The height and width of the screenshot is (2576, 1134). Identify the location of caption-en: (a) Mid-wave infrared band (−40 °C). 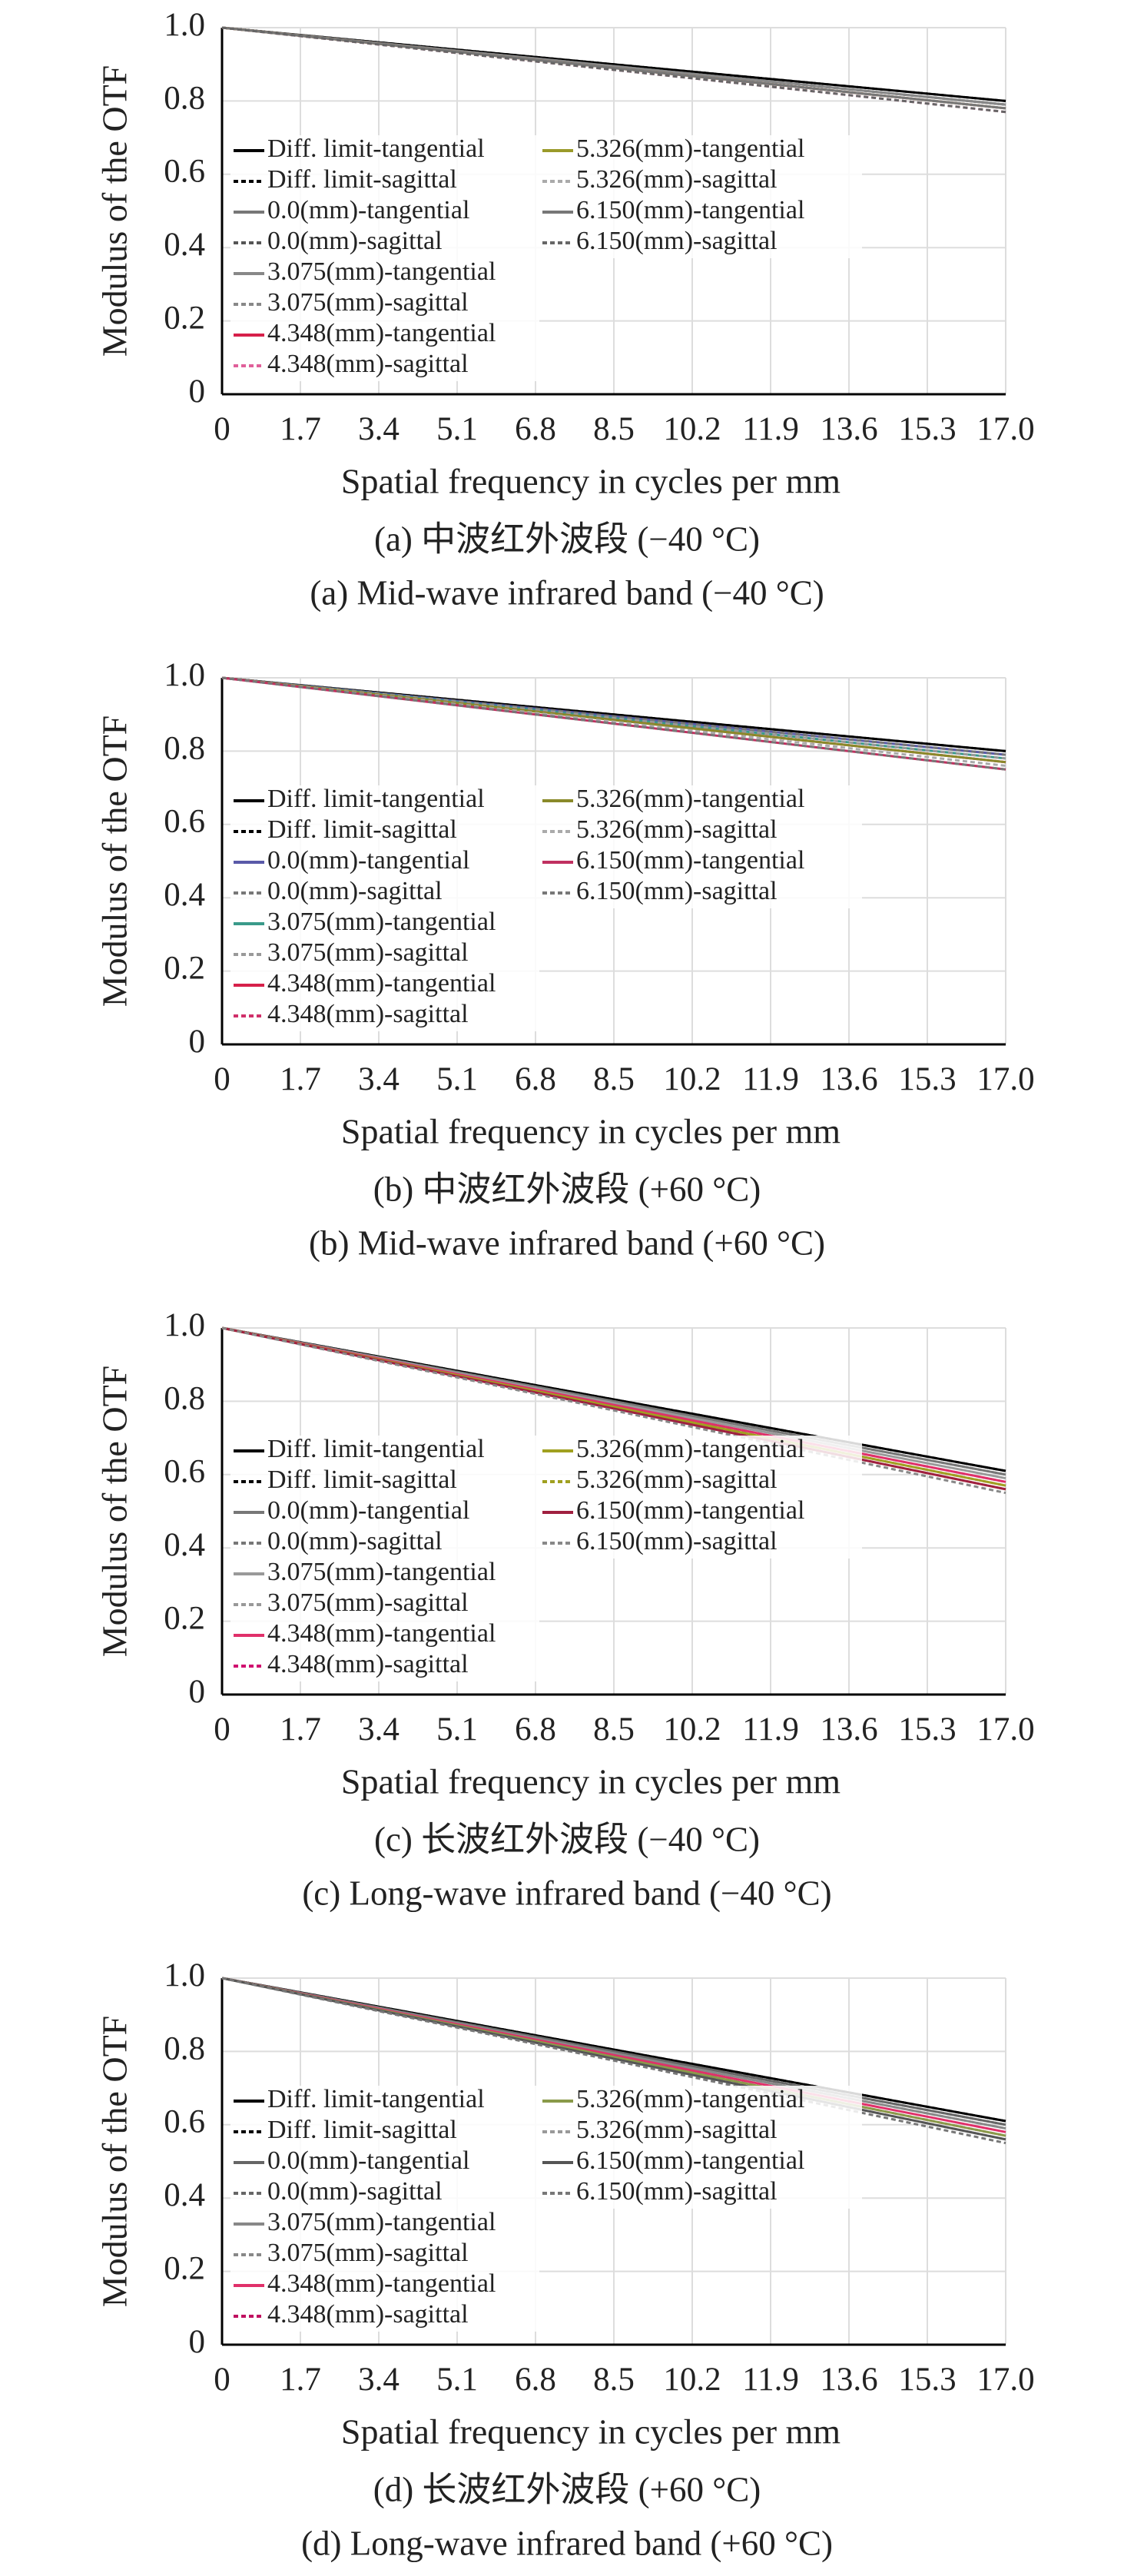
(567, 592).